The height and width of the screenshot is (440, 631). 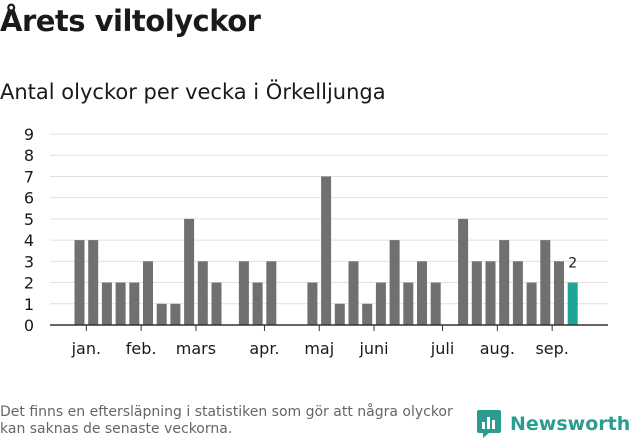 What do you see at coordinates (29, 261) in the screenshot?
I see `y-tick-label: 3` at bounding box center [29, 261].